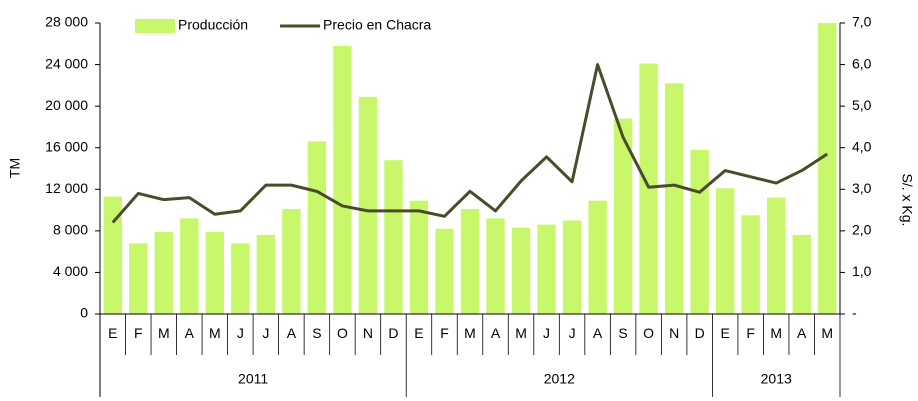  What do you see at coordinates (862, 188) in the screenshot?
I see `y2-tick-label: 3,0` at bounding box center [862, 188].